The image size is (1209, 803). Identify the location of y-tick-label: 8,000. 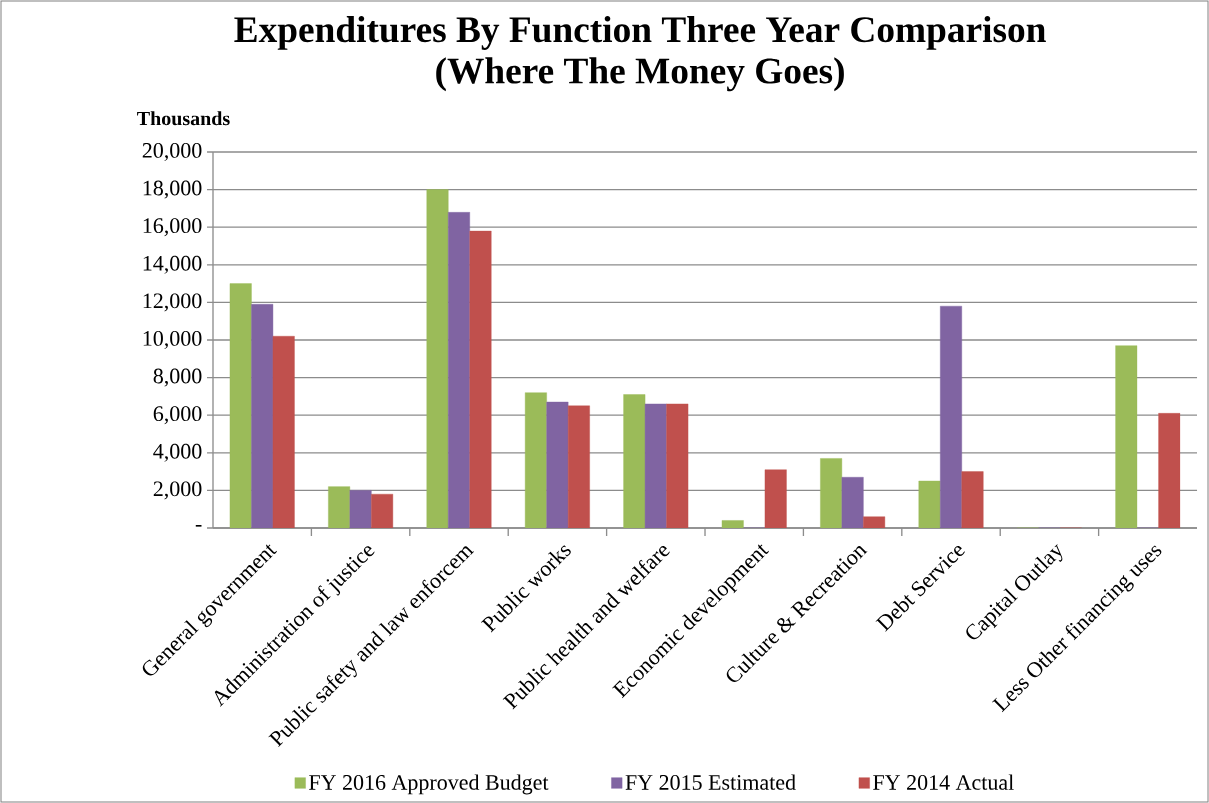
(177, 377).